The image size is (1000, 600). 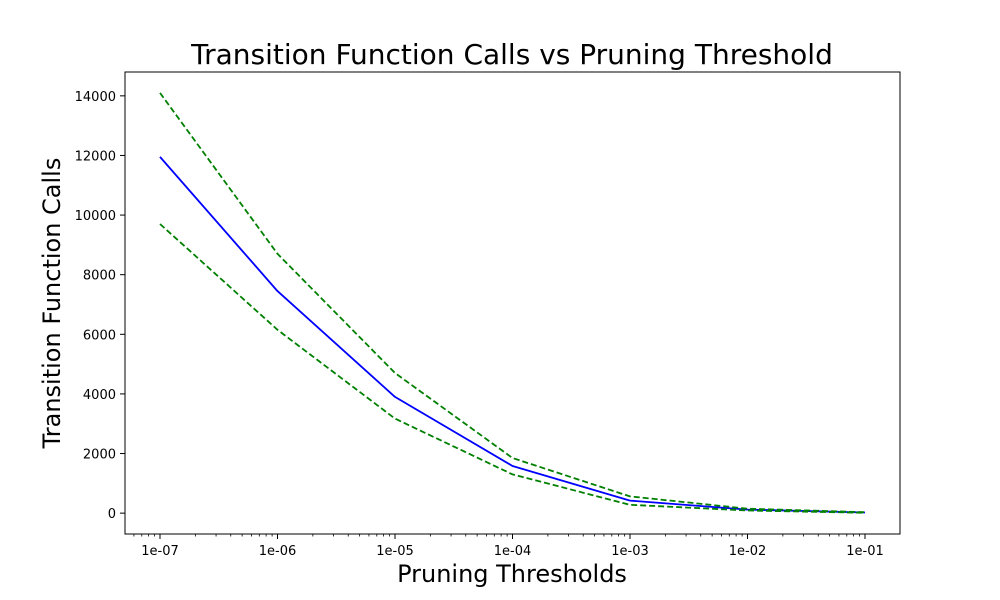 What do you see at coordinates (99, 276) in the screenshot?
I see `y-tick-label: 8000` at bounding box center [99, 276].